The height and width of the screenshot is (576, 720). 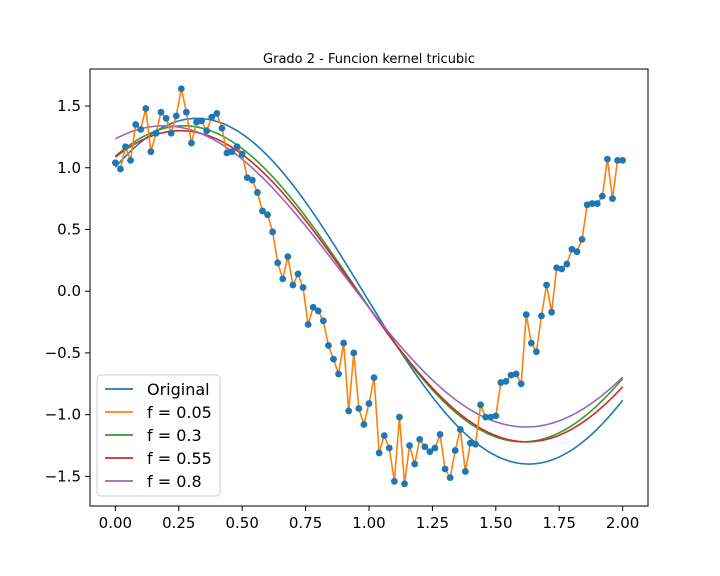 I want to click on x-tick-label: 0.00, so click(x=115, y=523).